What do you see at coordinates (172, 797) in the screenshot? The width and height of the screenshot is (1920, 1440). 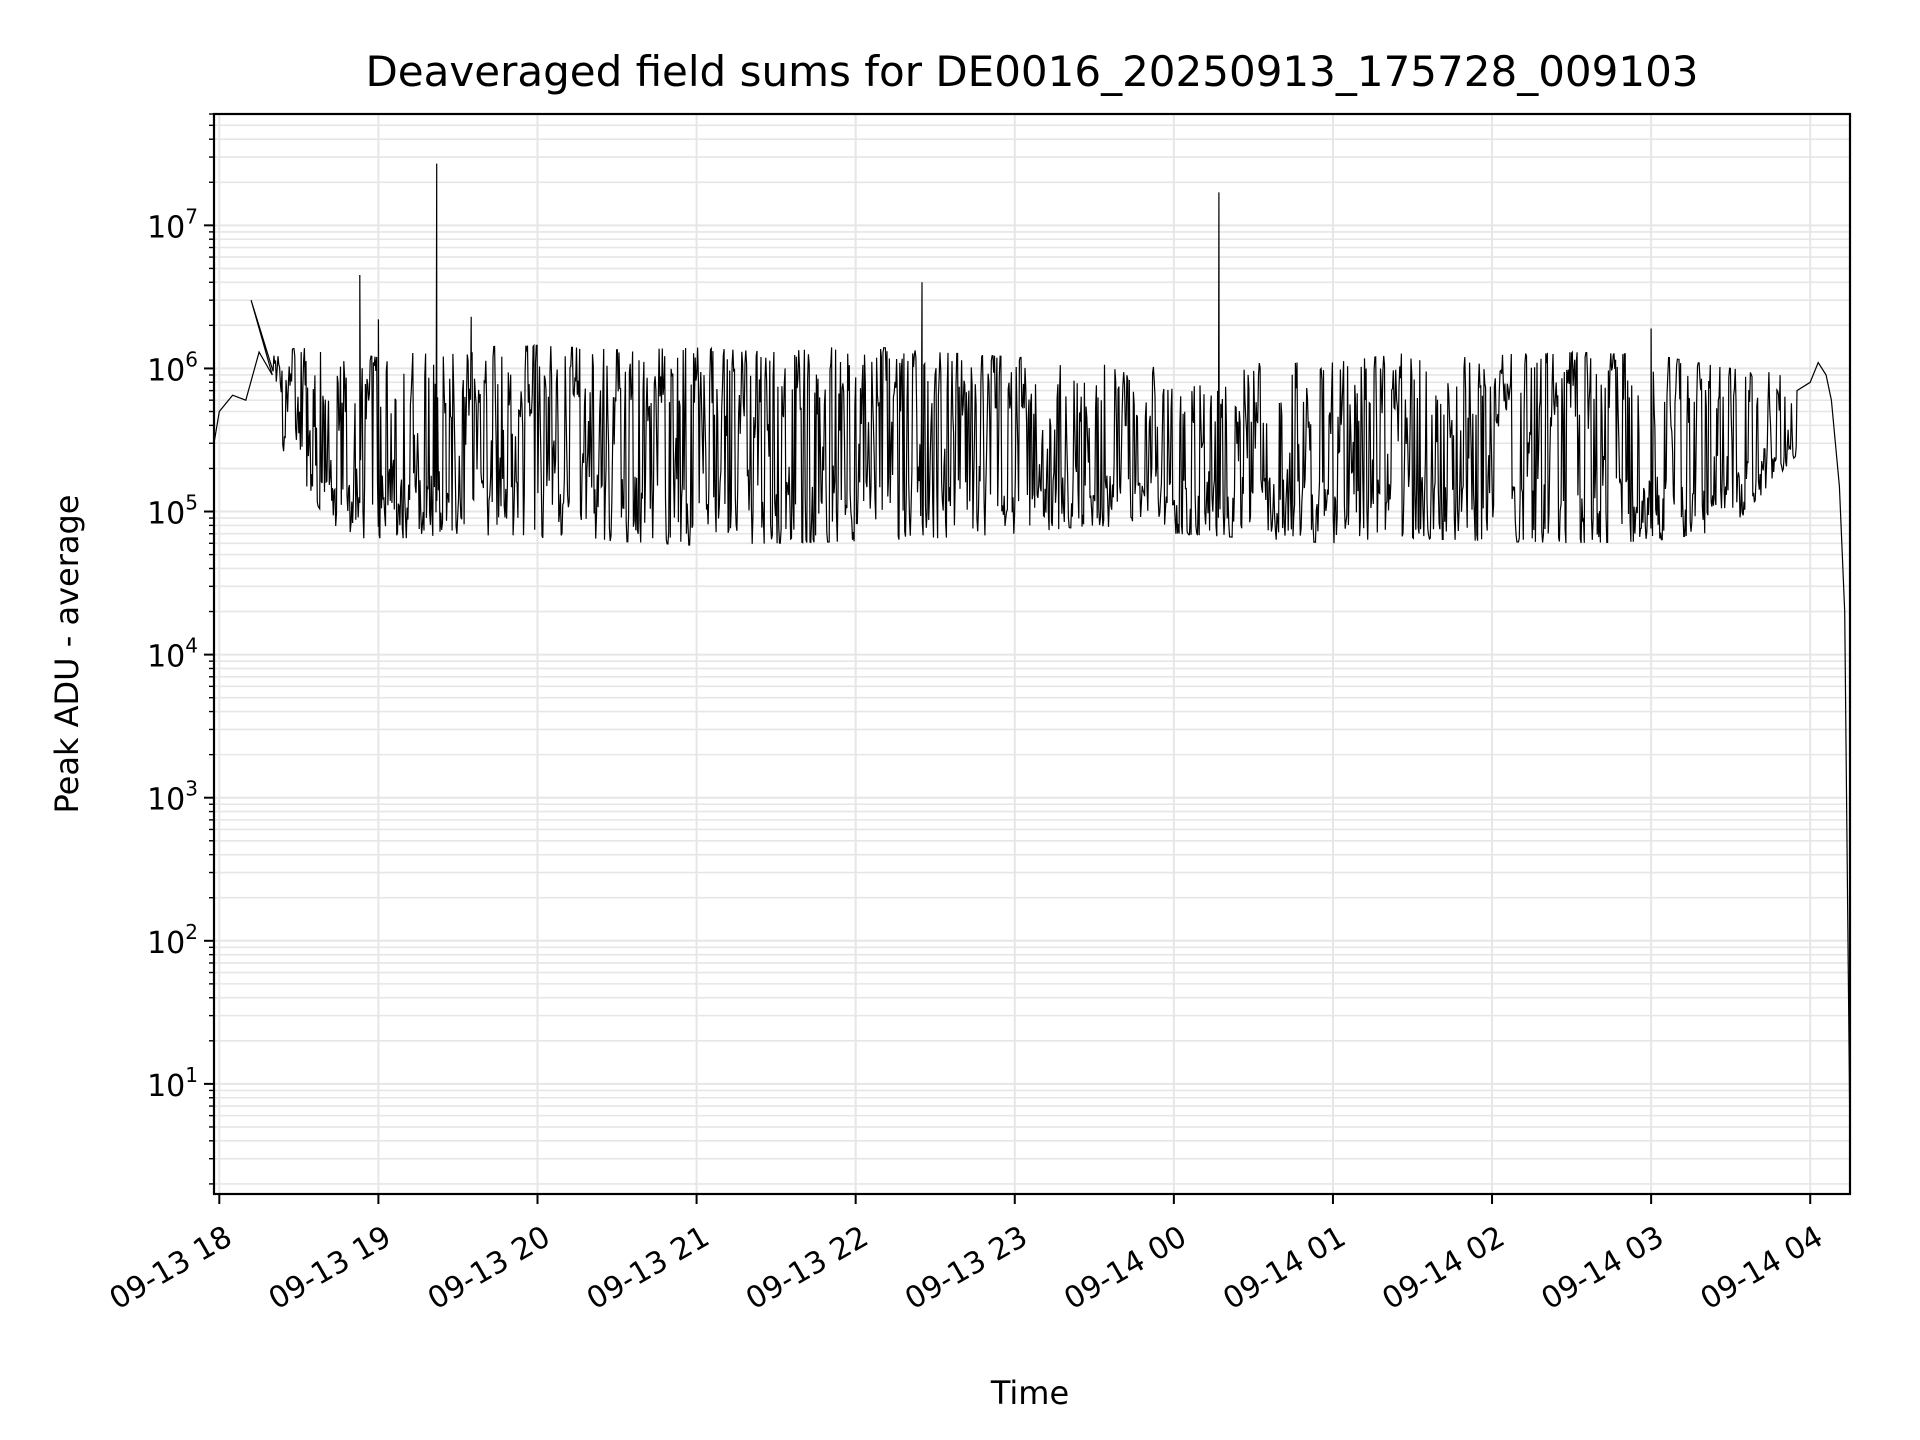 I see `y-tick-label: 10³` at bounding box center [172, 797].